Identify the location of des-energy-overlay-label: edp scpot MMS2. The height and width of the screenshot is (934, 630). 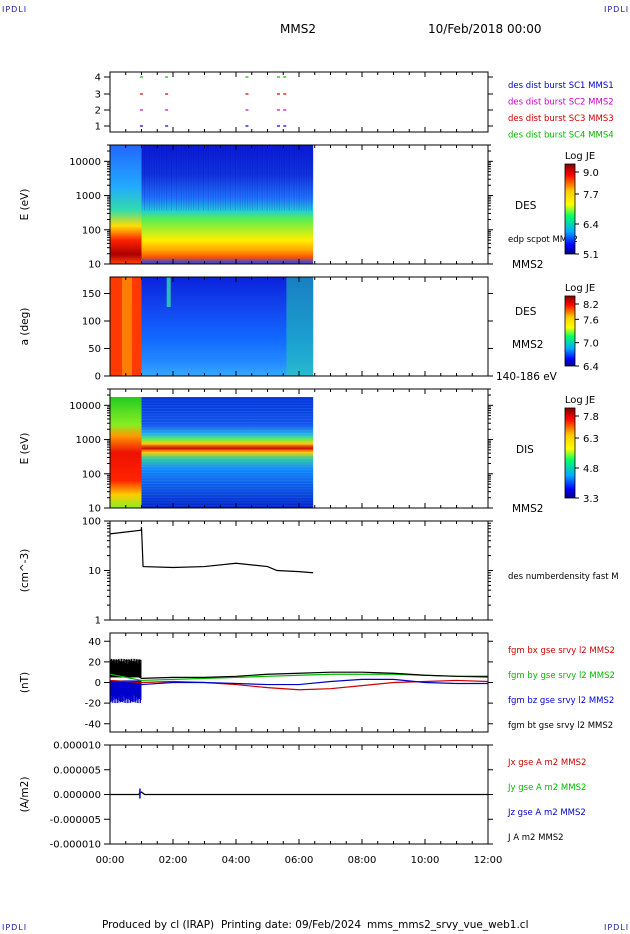
(543, 240).